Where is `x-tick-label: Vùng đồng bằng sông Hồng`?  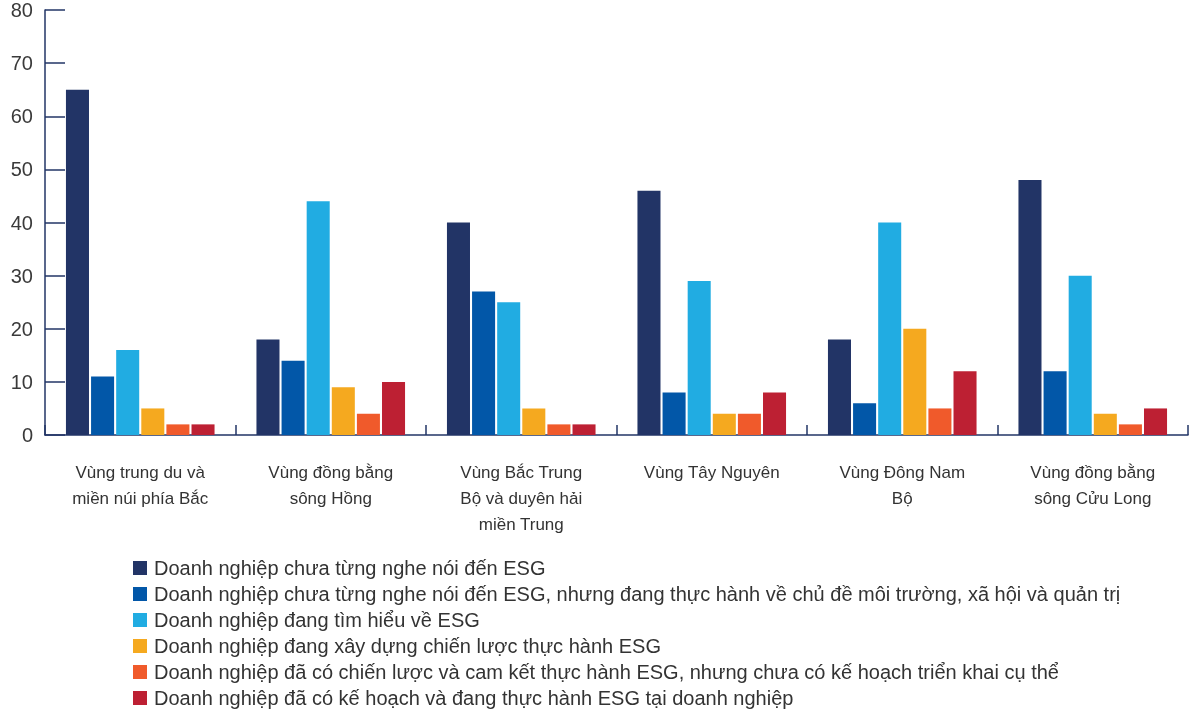
x-tick-label: Vùng đồng bằng sông Hồng is located at coordinates (331, 485).